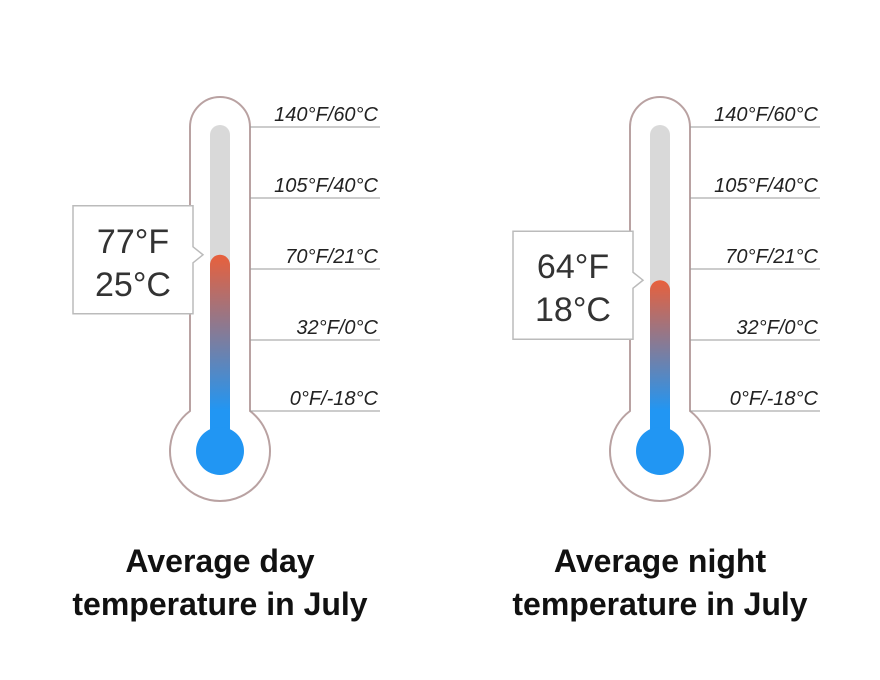 The height and width of the screenshot is (680, 880). Describe the element at coordinates (660, 582) in the screenshot. I see `chart-title: Average night temperature in July` at that location.